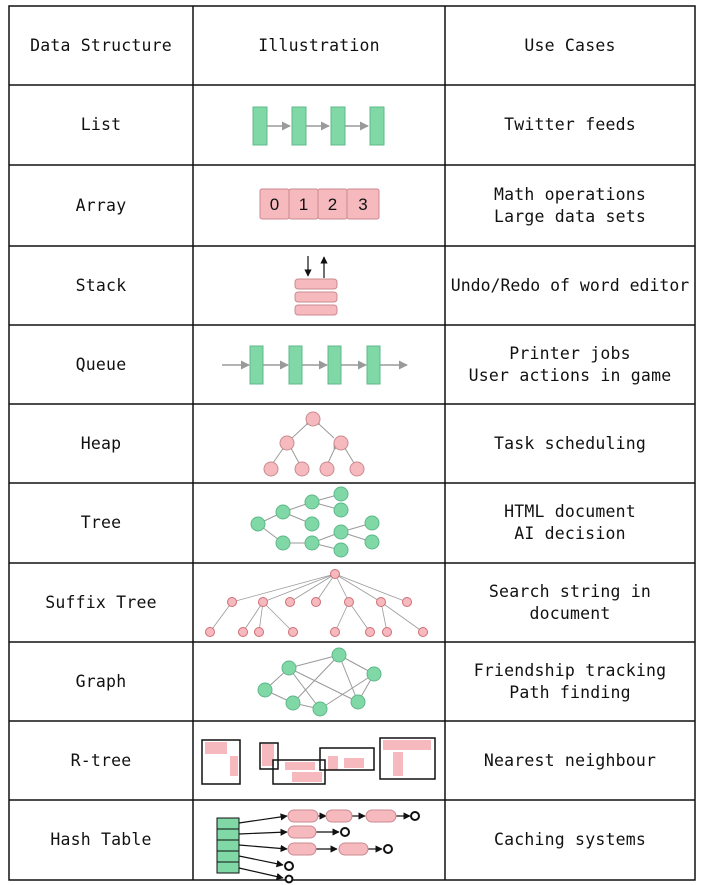 This screenshot has height=885, width=707. Describe the element at coordinates (101, 602) in the screenshot. I see `row-suffix-tree-name: Suffix Tree` at that location.